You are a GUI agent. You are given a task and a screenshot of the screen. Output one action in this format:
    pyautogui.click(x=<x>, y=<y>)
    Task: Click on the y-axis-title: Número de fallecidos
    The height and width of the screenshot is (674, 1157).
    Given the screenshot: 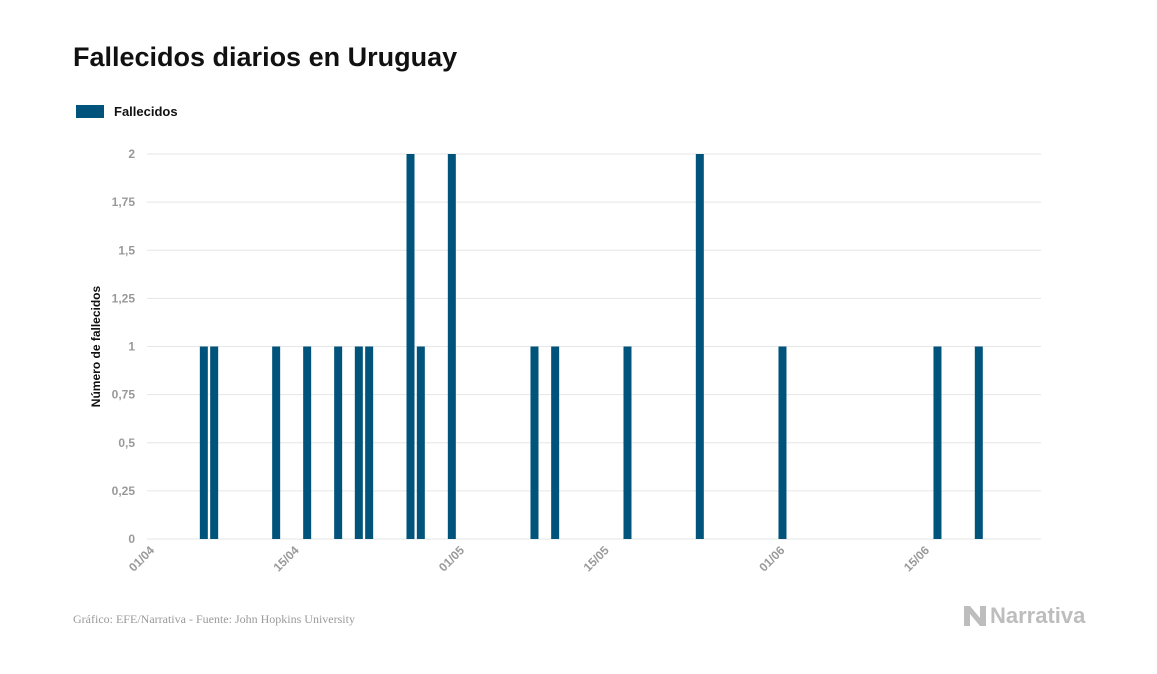 What is the action you would take?
    pyautogui.click(x=96, y=346)
    